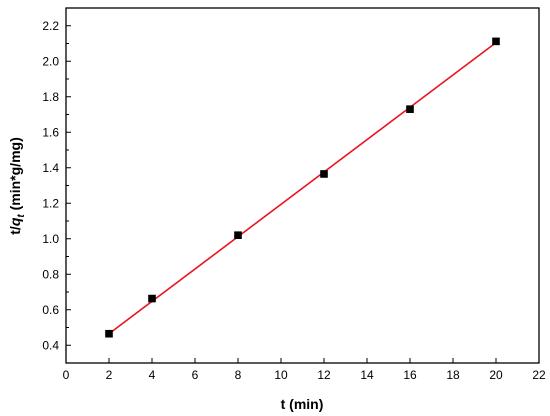  What do you see at coordinates (15, 230) in the screenshot?
I see `y-axis-title-prefix: t/` at bounding box center [15, 230].